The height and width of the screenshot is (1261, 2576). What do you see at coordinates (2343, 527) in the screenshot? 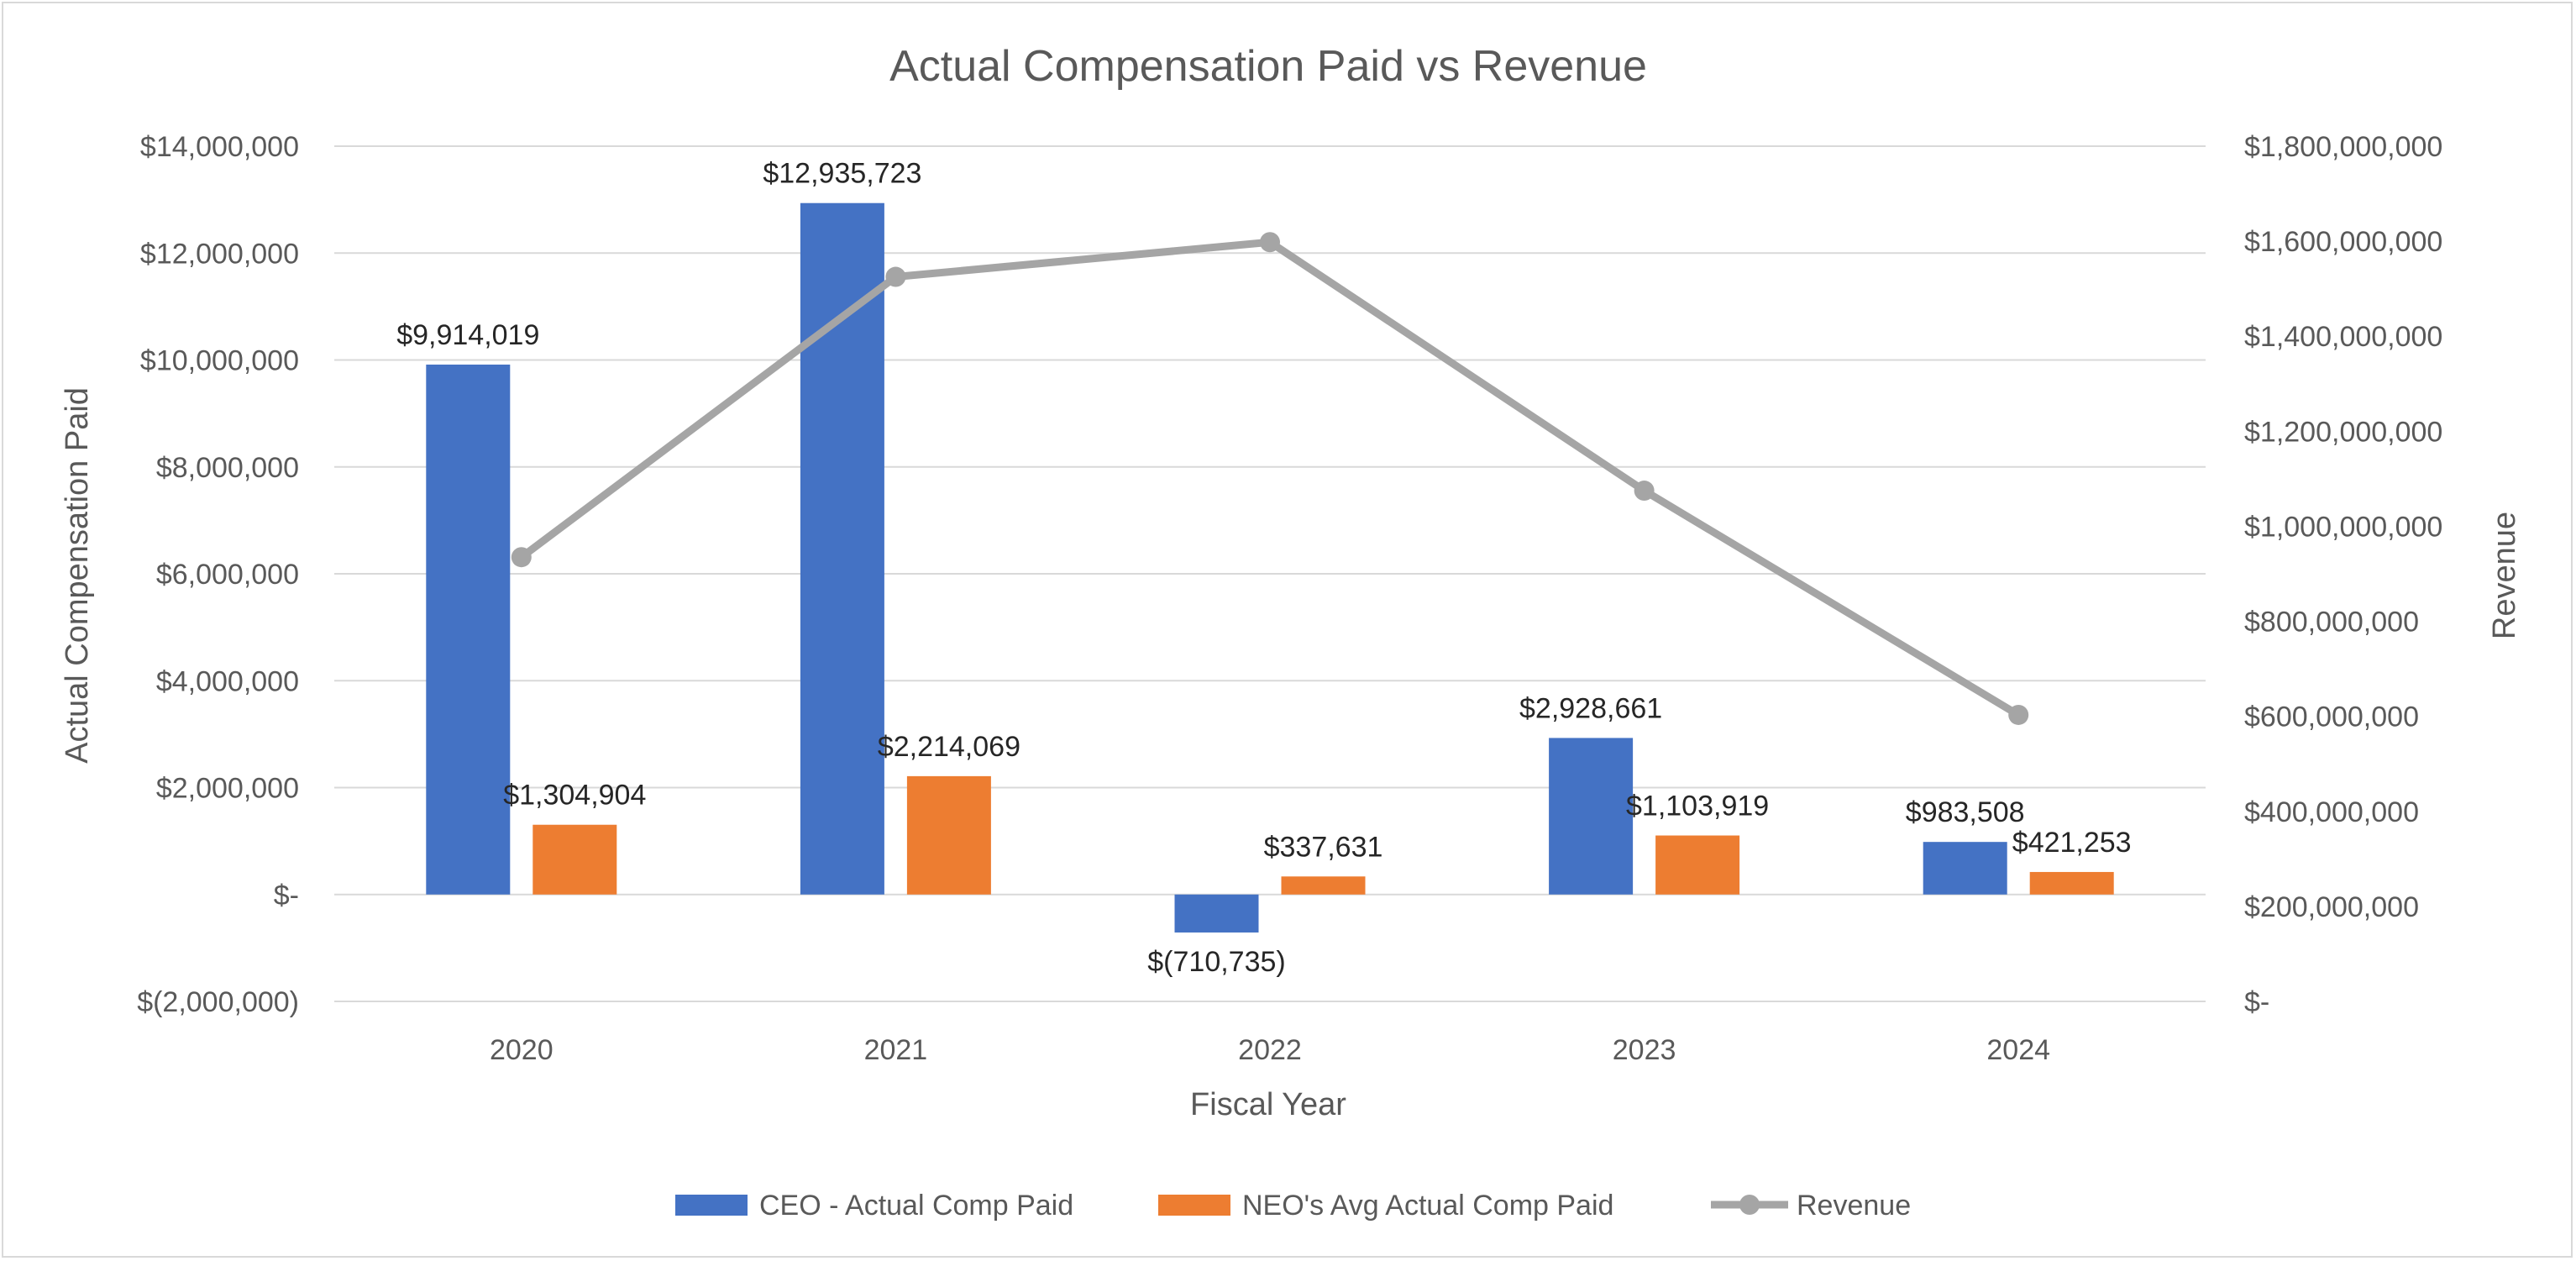
I see `y2-tick-label: $1,000,000,000` at bounding box center [2343, 527].